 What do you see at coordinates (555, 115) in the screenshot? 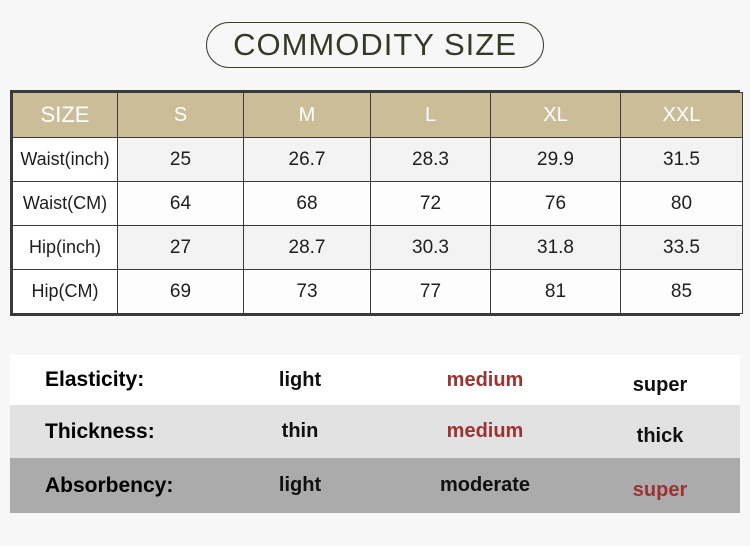
I see `column-header-xl: XL` at bounding box center [555, 115].